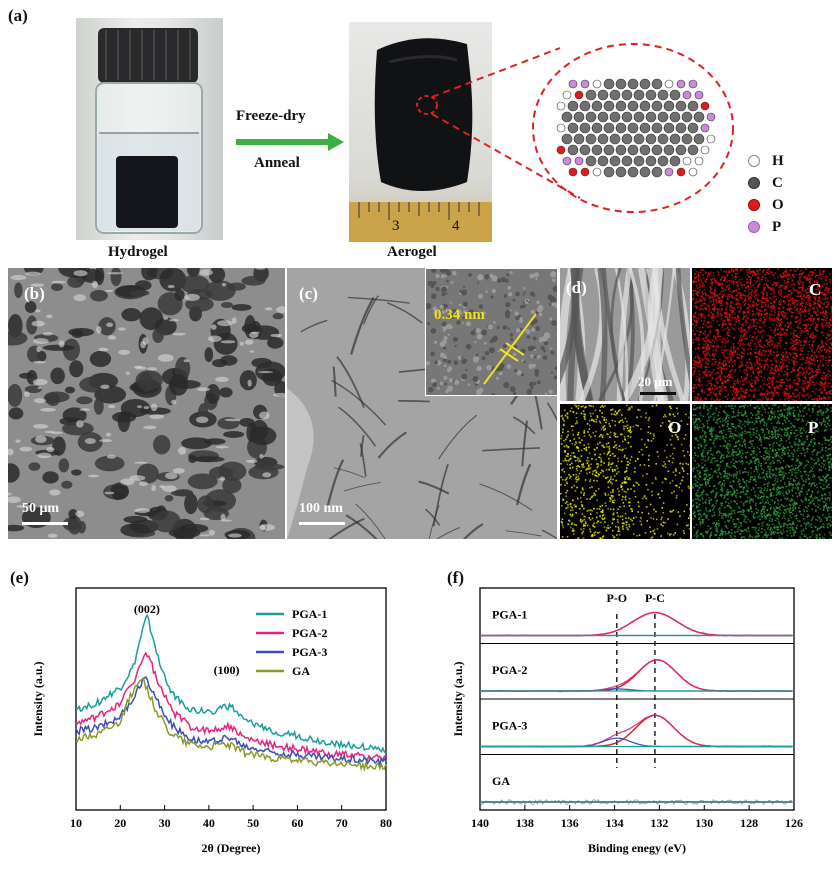 The height and width of the screenshot is (873, 840). What do you see at coordinates (655, 598) in the screenshot?
I see `xps-reference-label: P-C` at bounding box center [655, 598].